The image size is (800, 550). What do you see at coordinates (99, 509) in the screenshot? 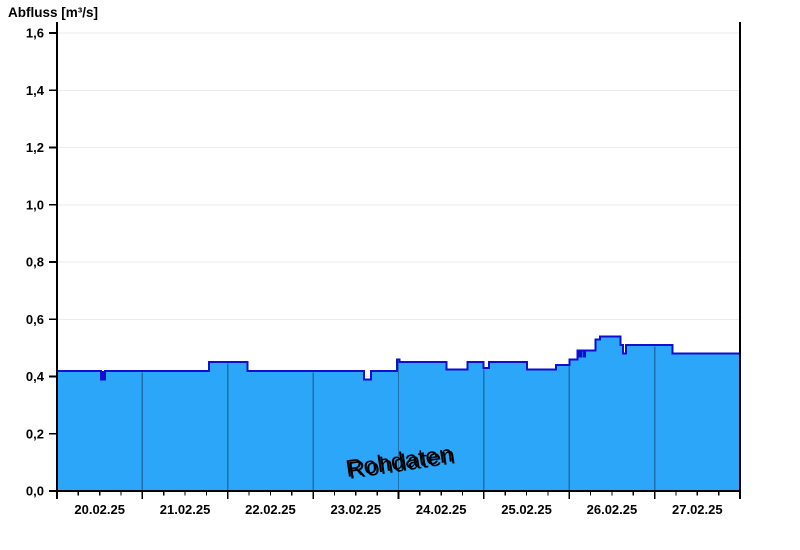
I see `x-tick-label: 20.02.25` at bounding box center [99, 509].